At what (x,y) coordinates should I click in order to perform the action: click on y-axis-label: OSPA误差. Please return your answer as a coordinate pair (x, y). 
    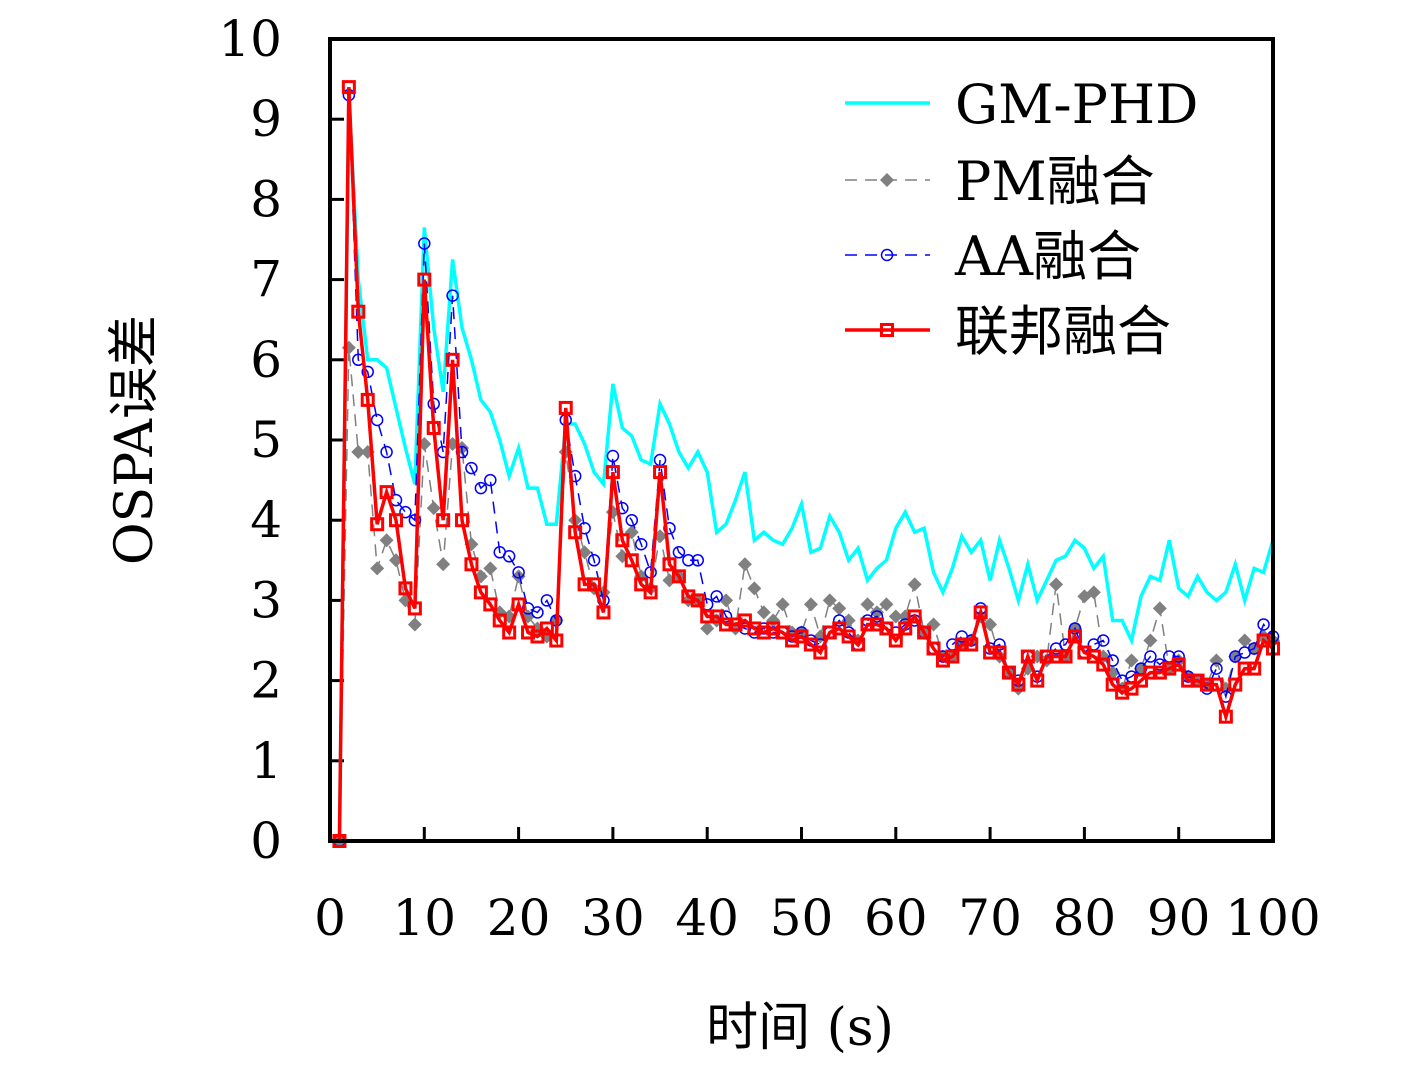
    Looking at the image, I should click on (135, 440).